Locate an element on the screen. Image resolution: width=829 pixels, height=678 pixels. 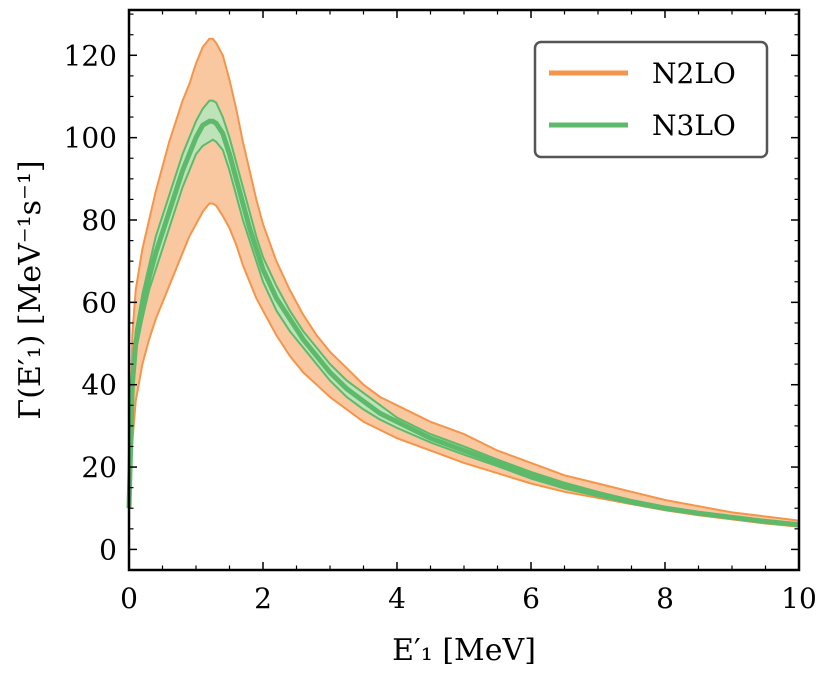
x-tick-label-3: 6 is located at coordinates (531, 598).